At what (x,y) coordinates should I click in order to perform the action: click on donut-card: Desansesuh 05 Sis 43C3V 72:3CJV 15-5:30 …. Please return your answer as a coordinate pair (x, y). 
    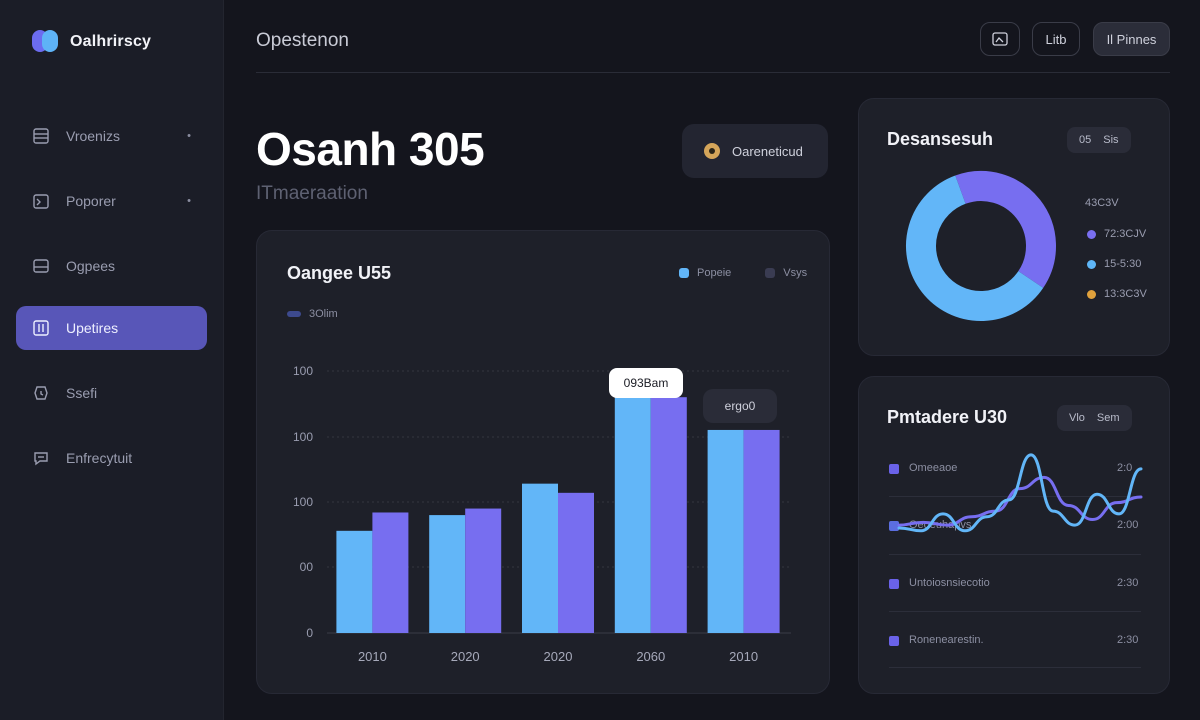
    Looking at the image, I should click on (1014, 227).